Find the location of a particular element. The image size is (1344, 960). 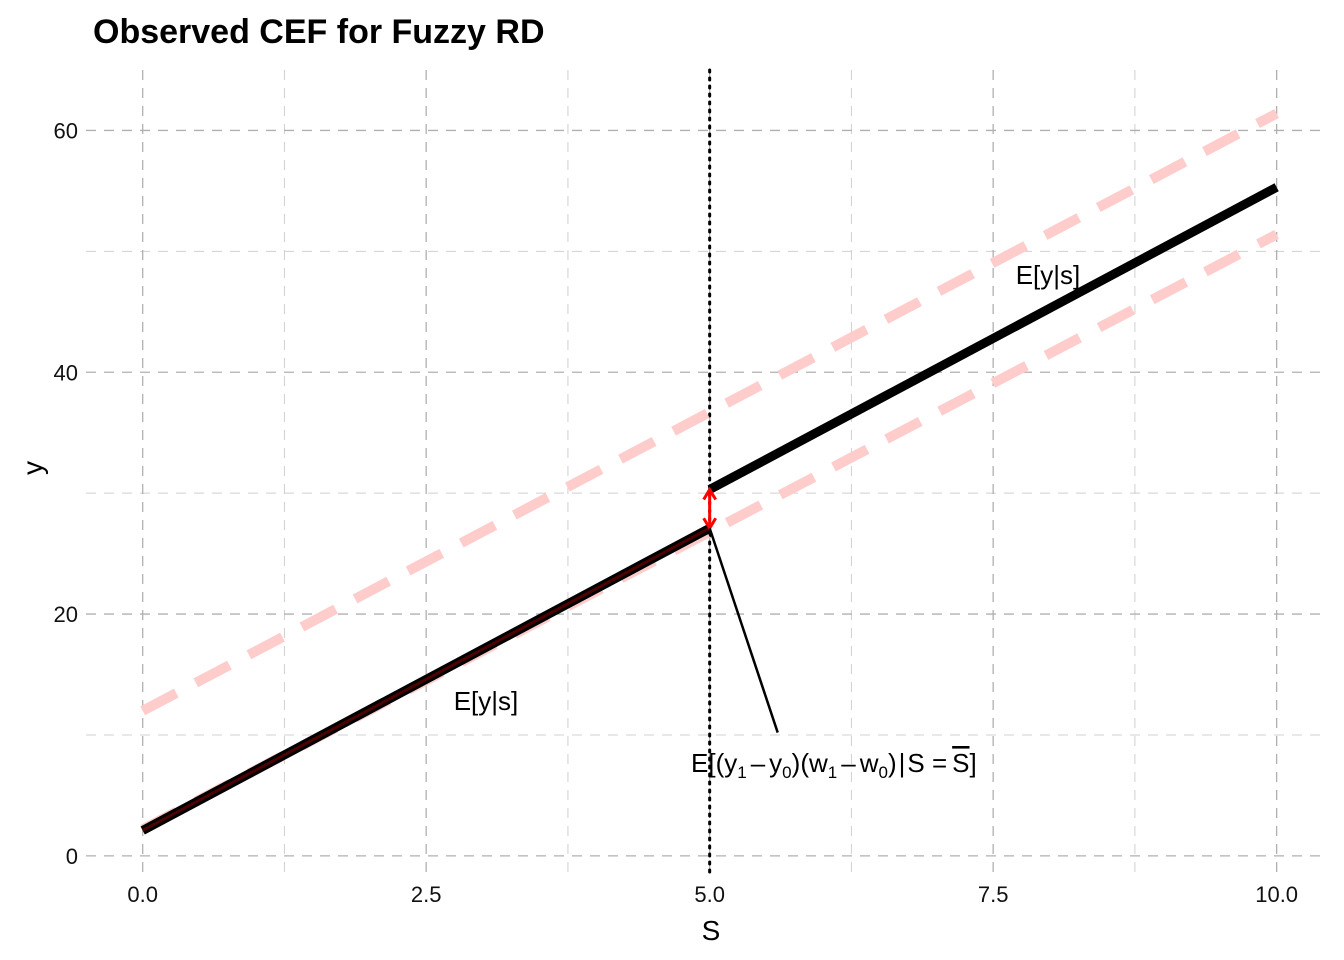

x-tick-label: 0.0 is located at coordinates (142, 894).